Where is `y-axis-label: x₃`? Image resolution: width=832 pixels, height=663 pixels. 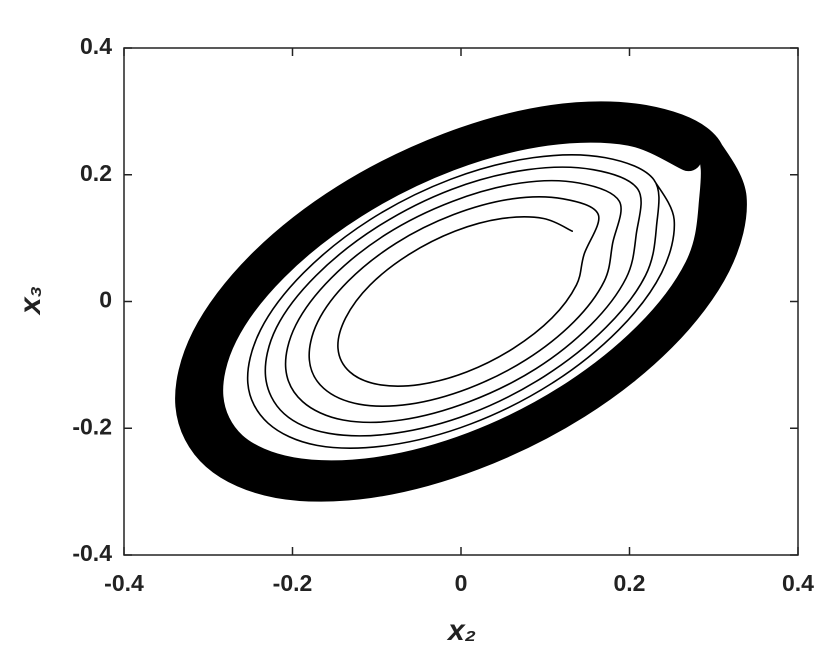
y-axis-label: x₃ is located at coordinates (30, 301).